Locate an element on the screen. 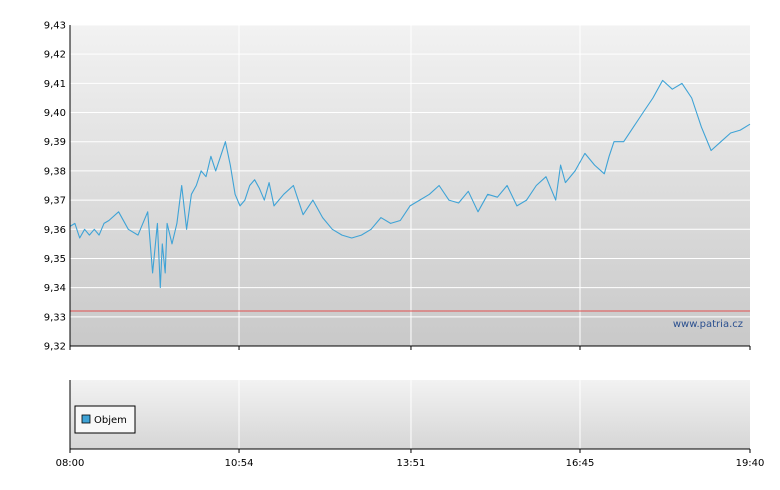 This screenshot has width=780, height=490. price-y-tick-label: 9,40 is located at coordinates (55, 113).